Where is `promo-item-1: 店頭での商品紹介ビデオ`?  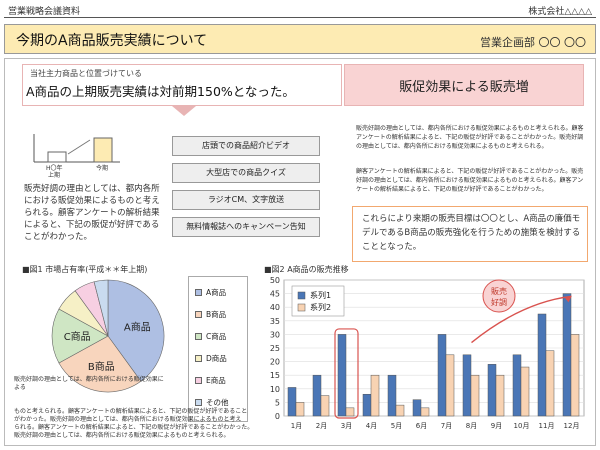
promo-item-1: 店頭での商品紹介ビデオ is located at coordinates (246, 146).